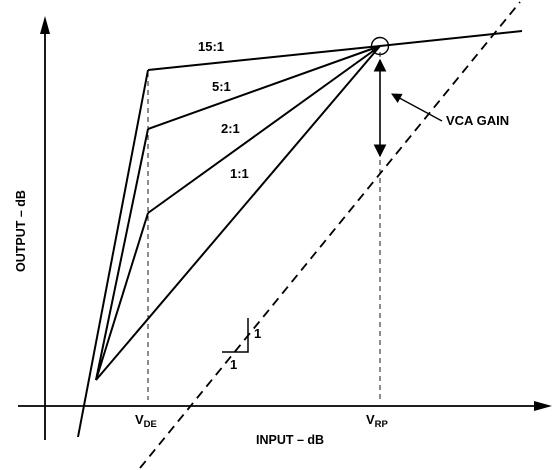  Describe the element at coordinates (543, 406) in the screenshot. I see `x-axis-arrowhead` at that location.